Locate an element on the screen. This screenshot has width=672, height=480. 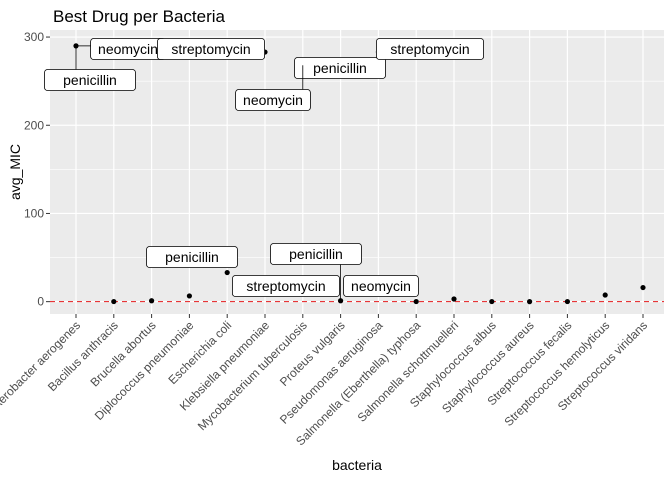
x-tick-label: Proteus vulgaris is located at coordinates (312, 353).